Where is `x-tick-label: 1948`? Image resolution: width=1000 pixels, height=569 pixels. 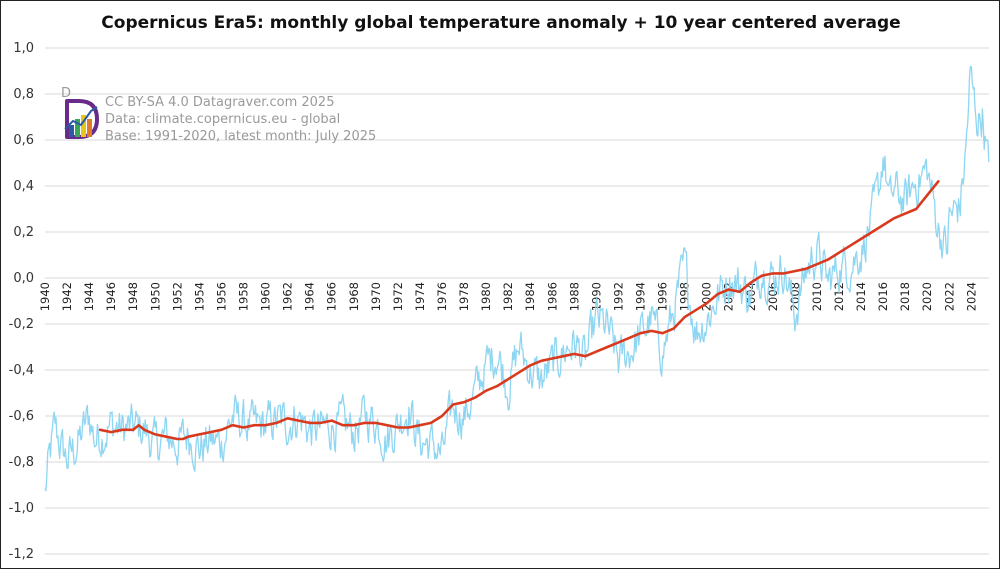 x-tick-label: 1948 is located at coordinates (133, 296).